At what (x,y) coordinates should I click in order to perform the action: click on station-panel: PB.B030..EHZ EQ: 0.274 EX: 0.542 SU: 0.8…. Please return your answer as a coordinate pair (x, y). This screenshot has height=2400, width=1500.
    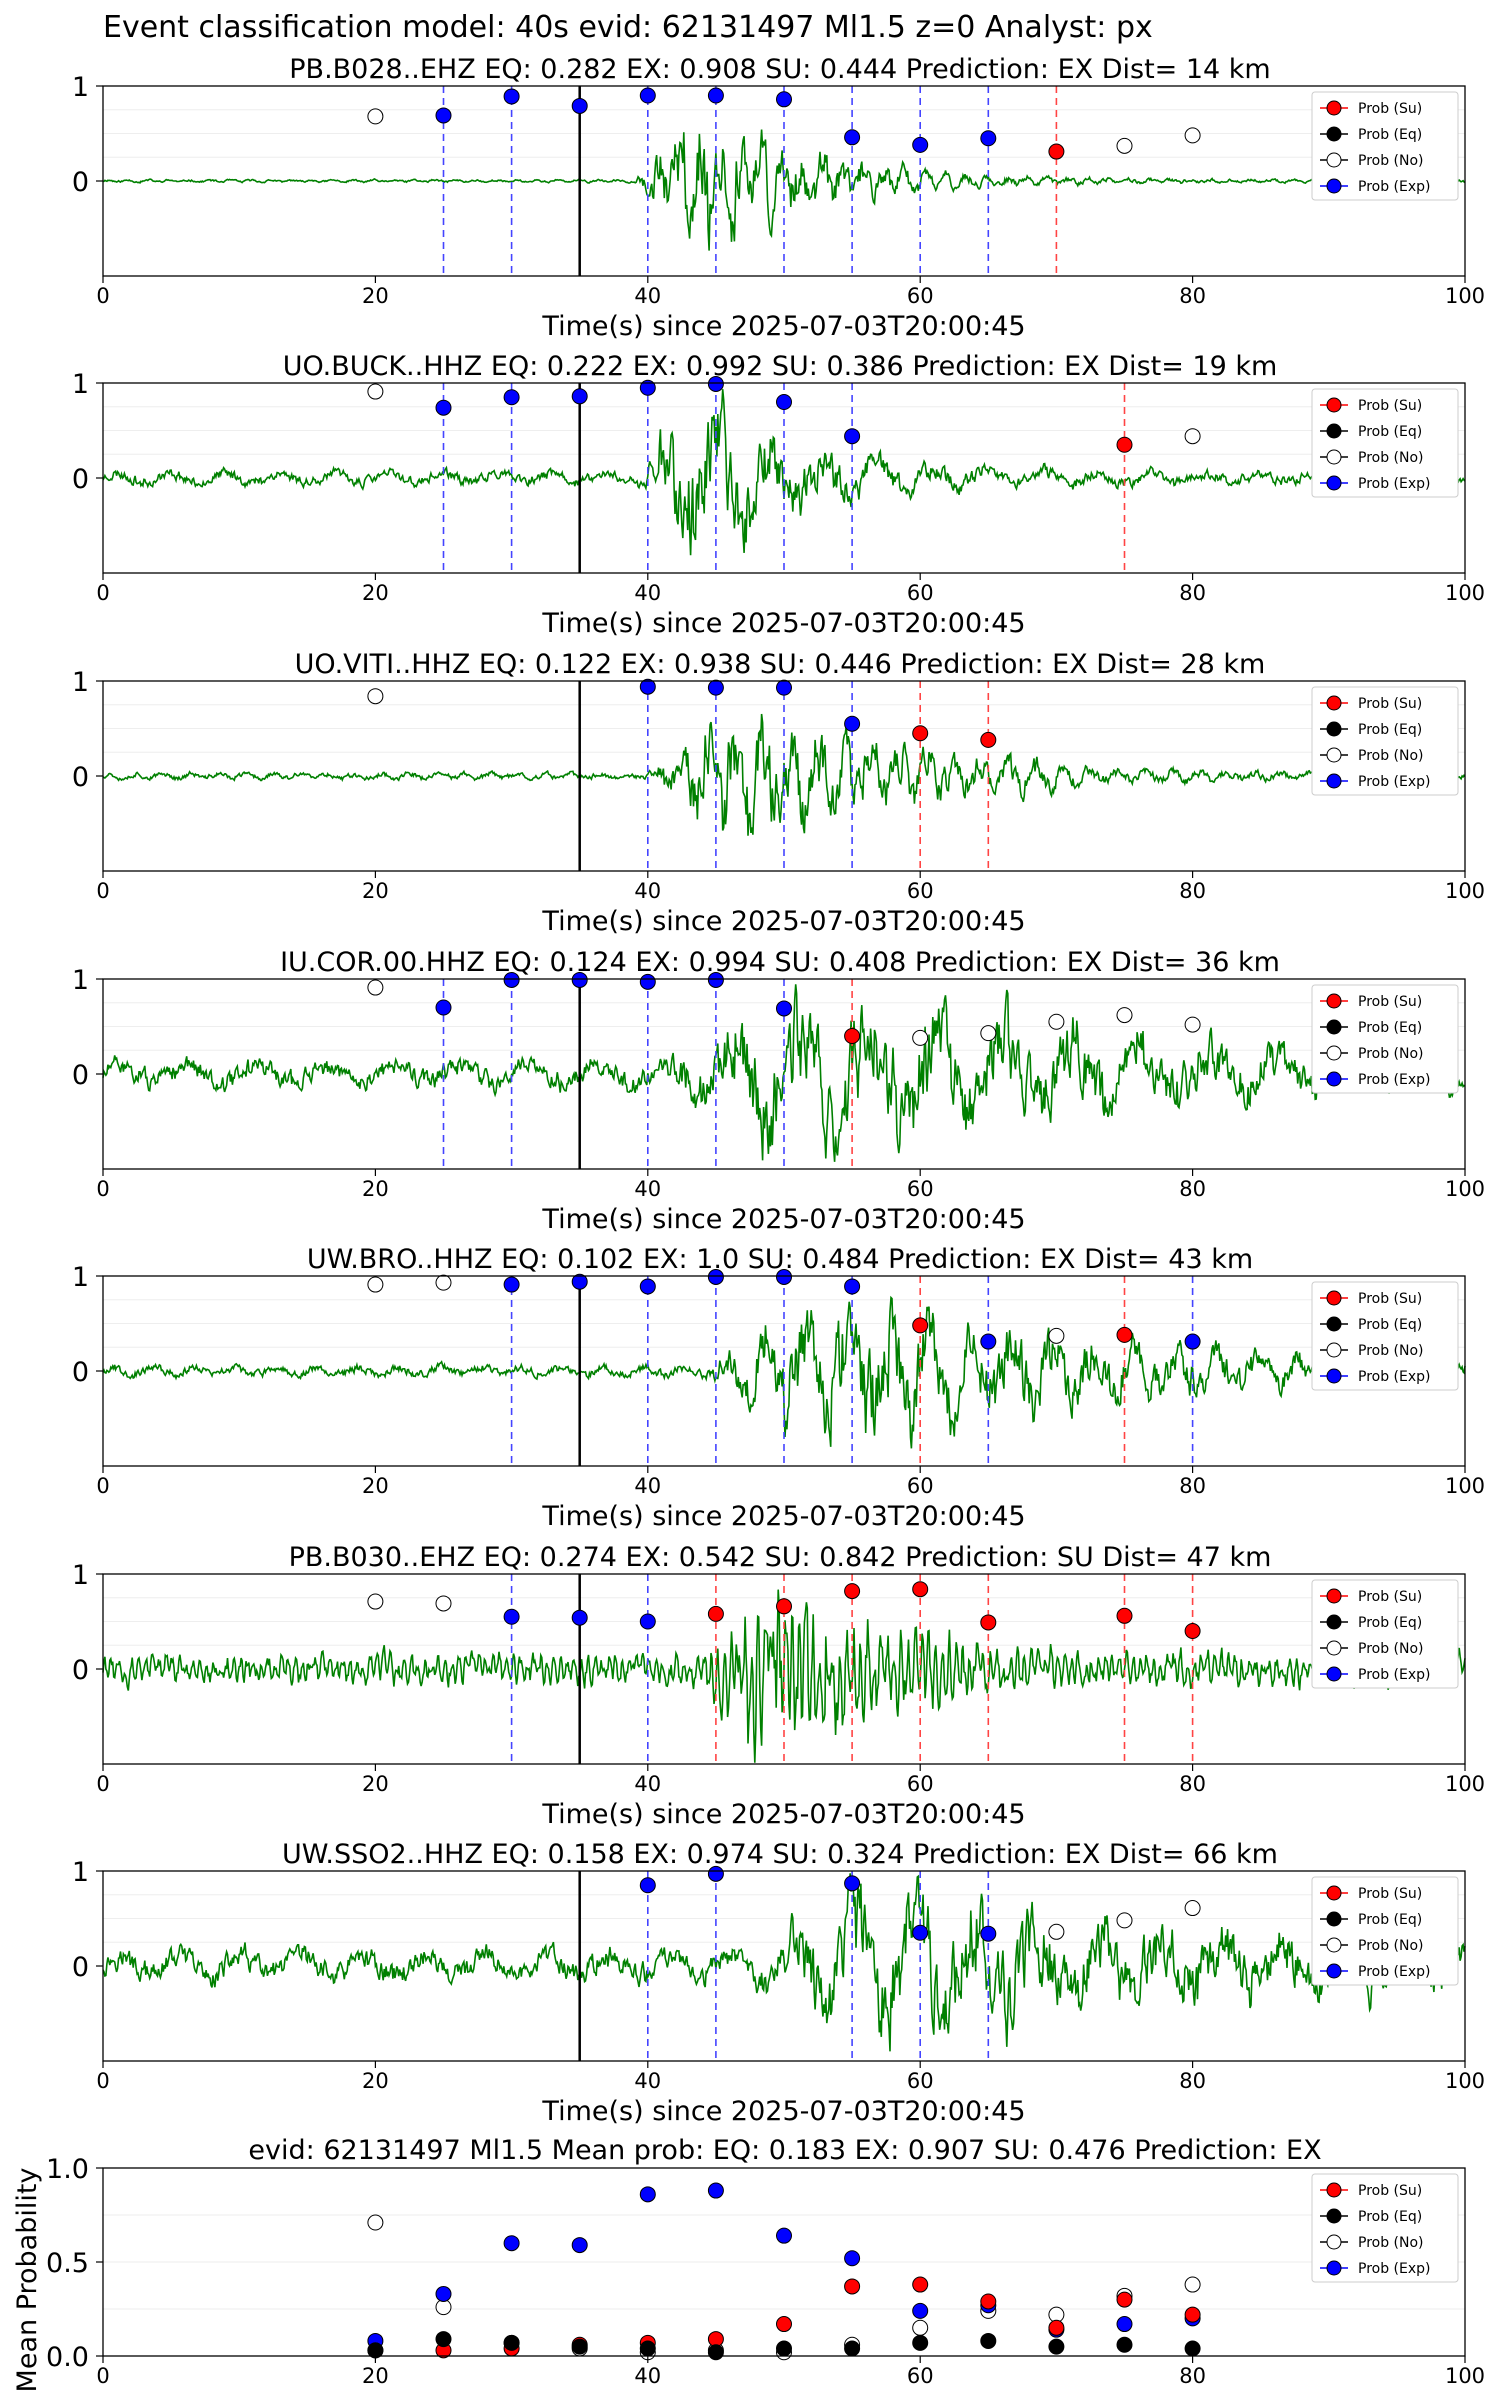
    Looking at the image, I should click on (778, 1686).